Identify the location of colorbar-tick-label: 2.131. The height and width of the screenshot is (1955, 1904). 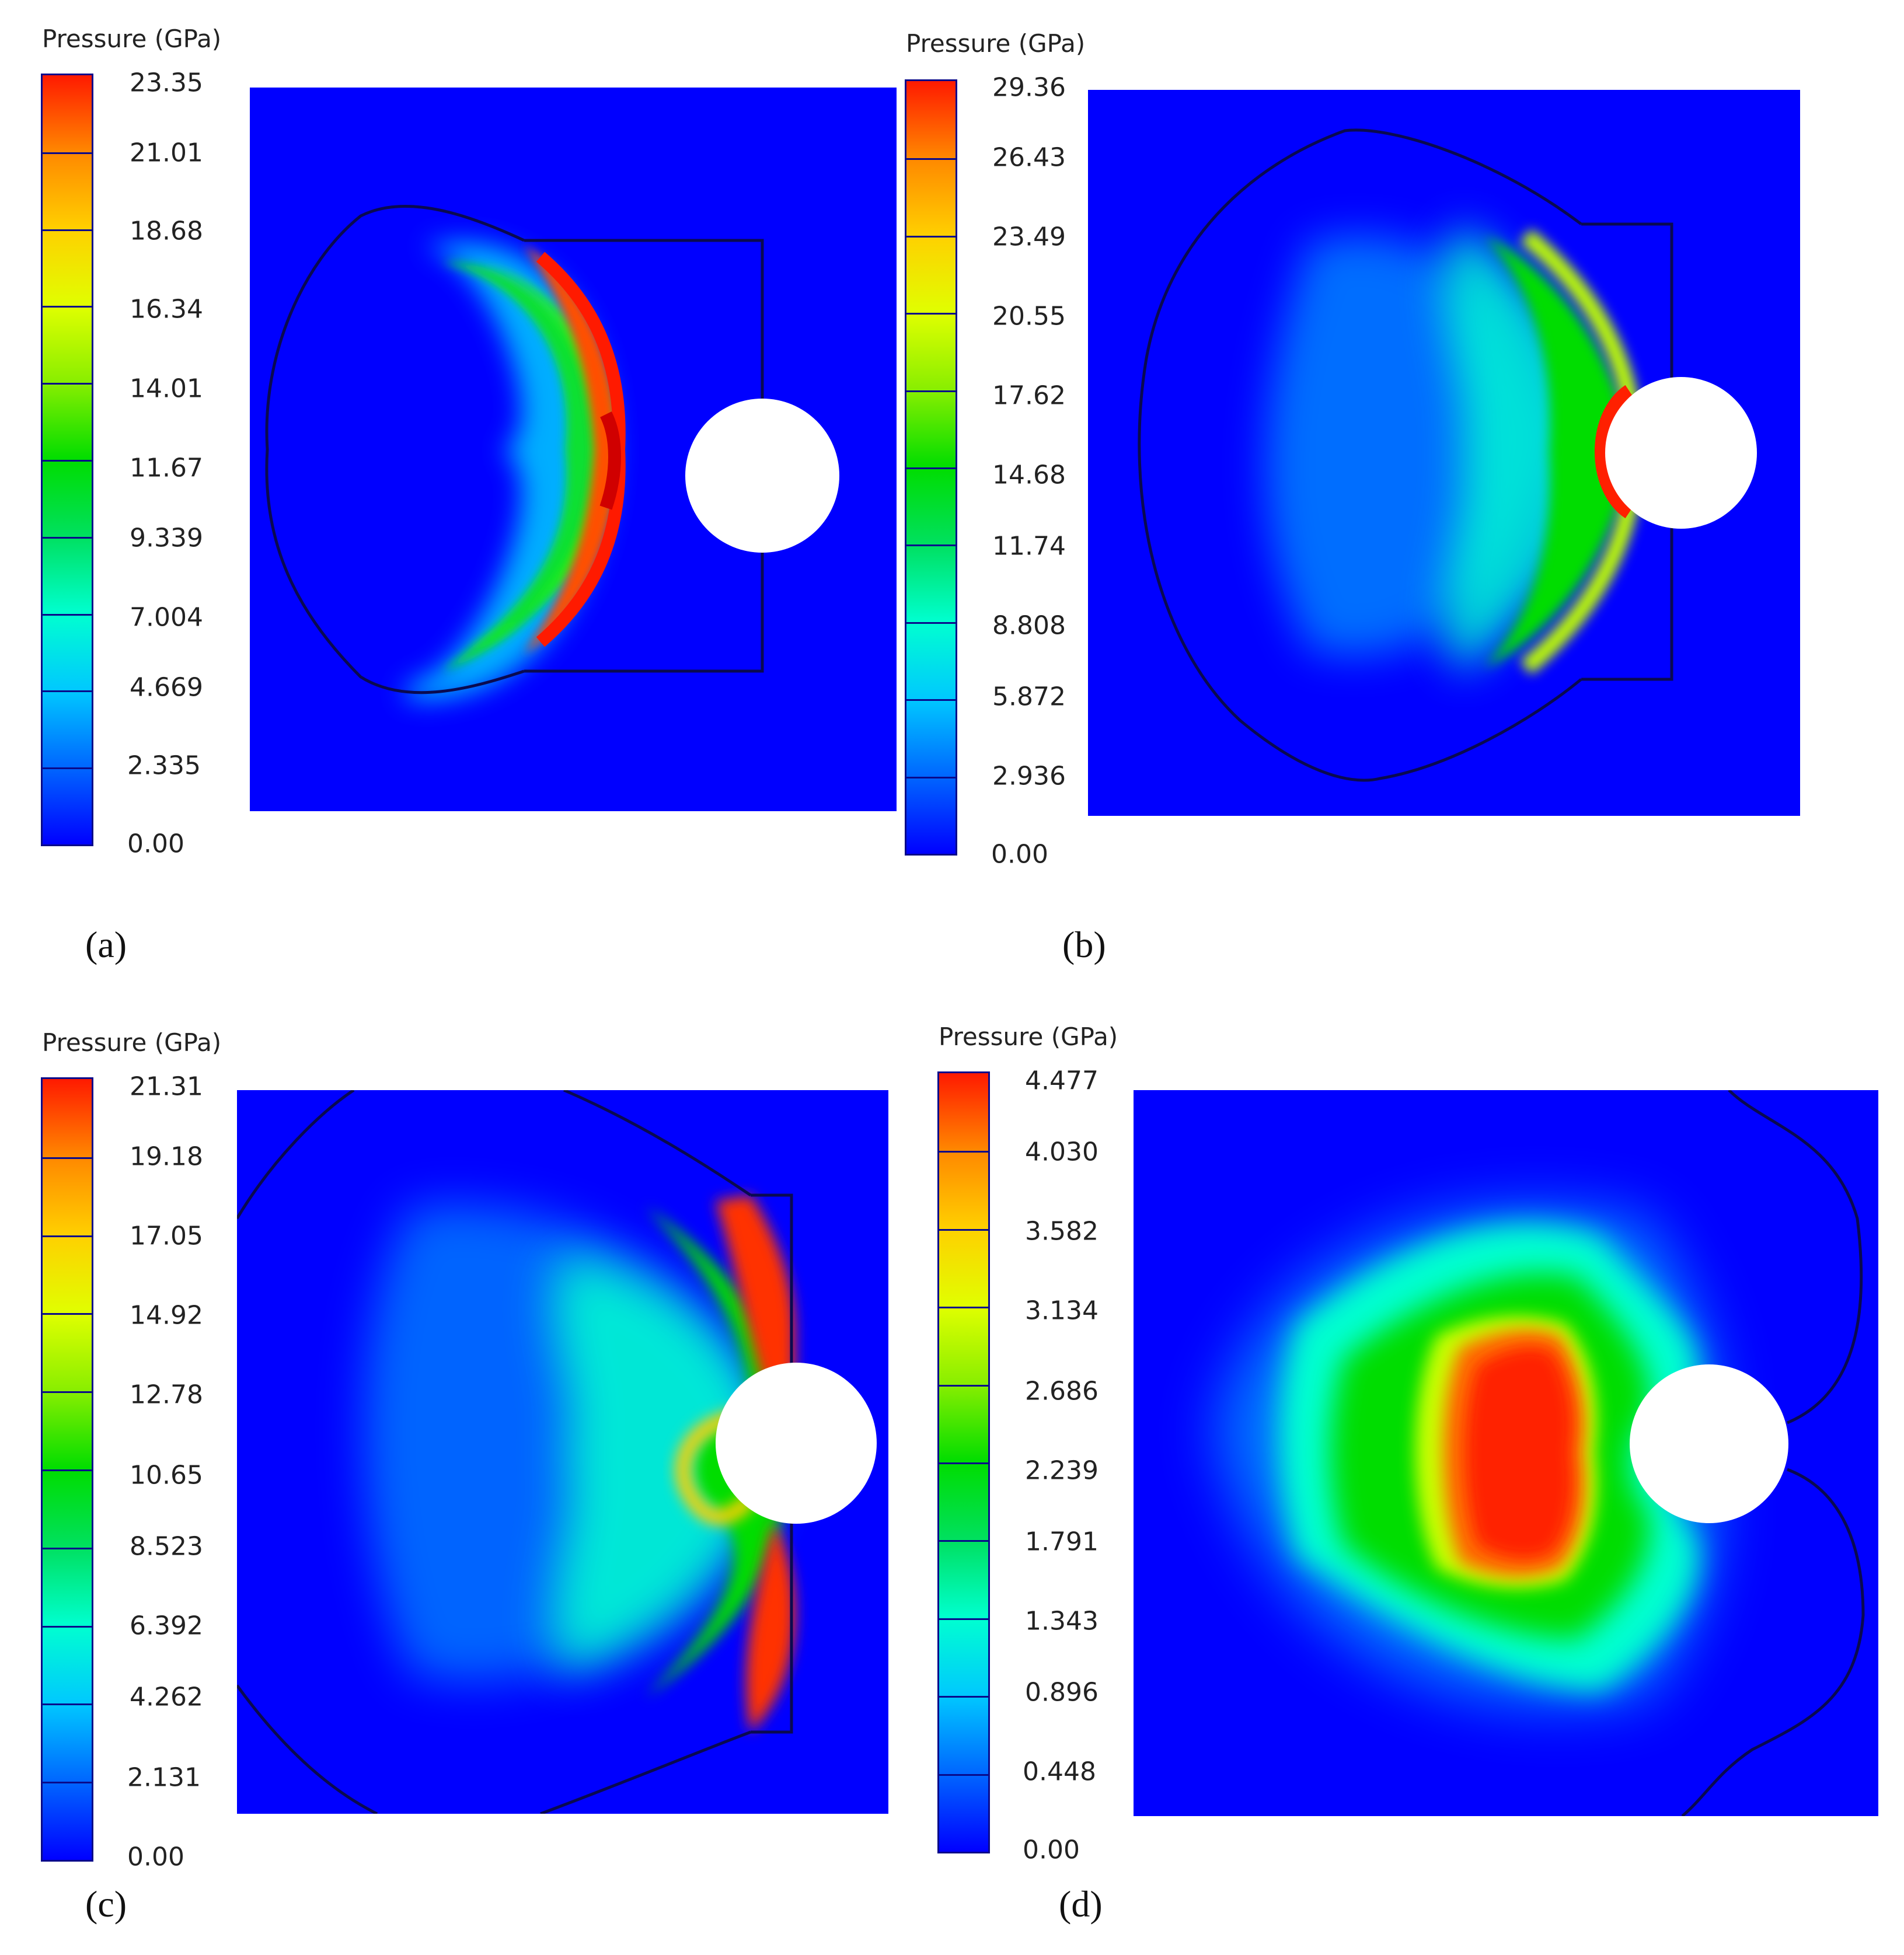
(164, 1777).